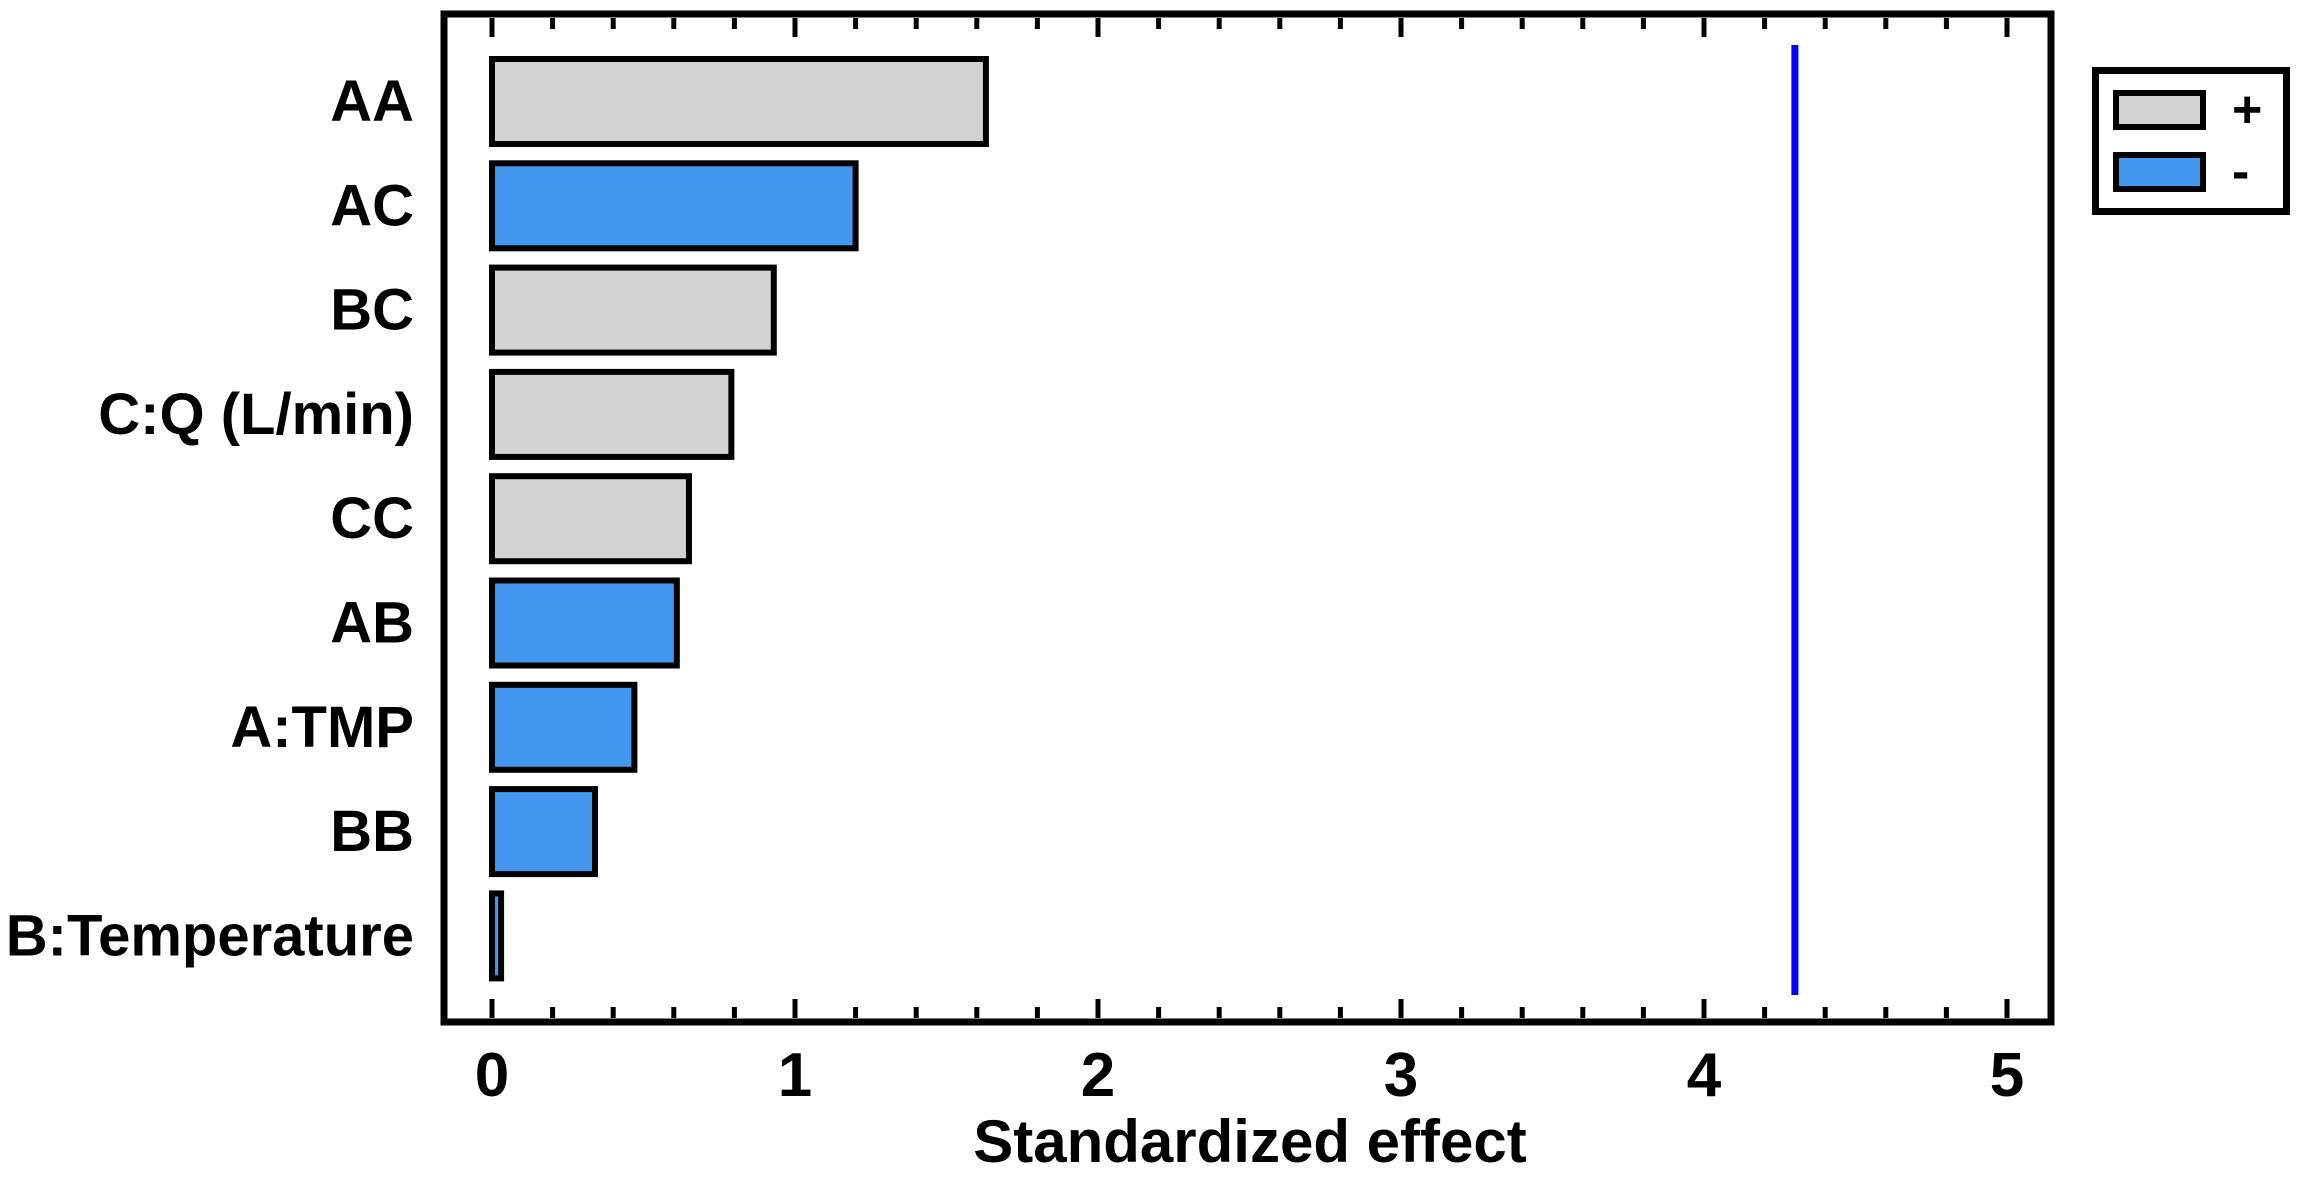  I want to click on bar-ac, so click(674, 206).